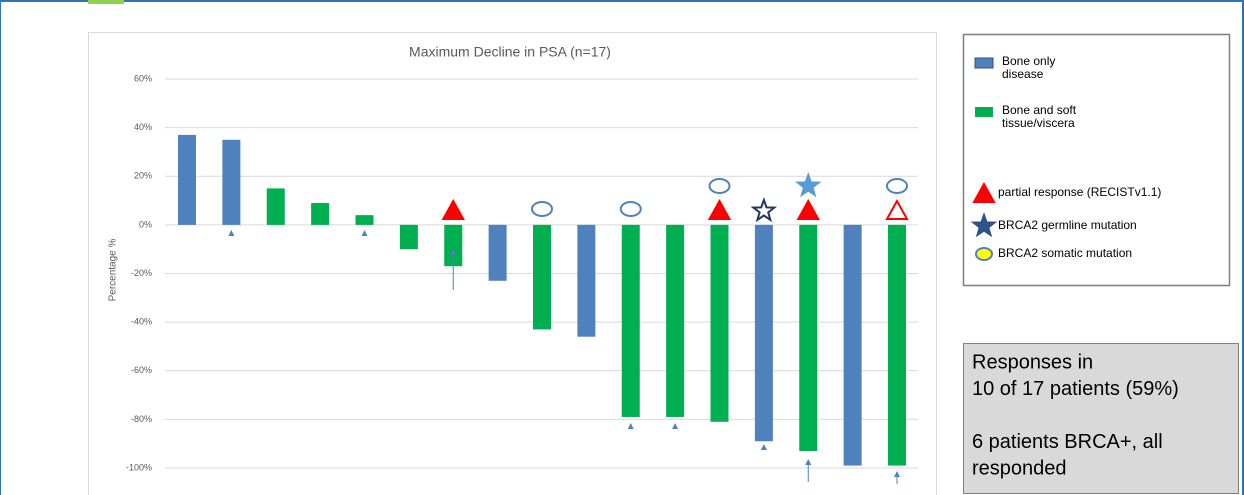  I want to click on note-line: Responses in, so click(1032, 362).